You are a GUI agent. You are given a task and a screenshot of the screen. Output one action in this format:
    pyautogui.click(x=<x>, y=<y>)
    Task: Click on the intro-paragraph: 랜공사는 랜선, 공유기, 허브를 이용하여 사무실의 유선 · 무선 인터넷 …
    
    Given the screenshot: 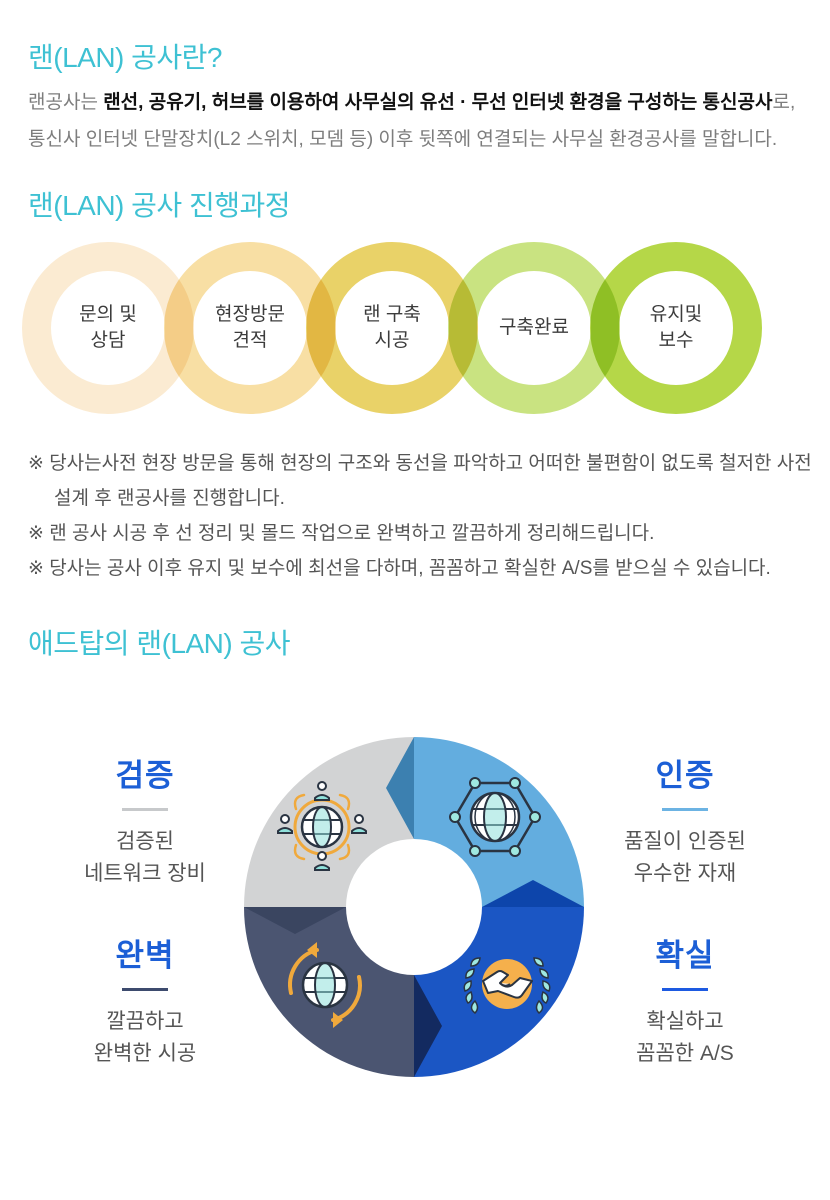 What is the action you would take?
    pyautogui.click(x=420, y=121)
    